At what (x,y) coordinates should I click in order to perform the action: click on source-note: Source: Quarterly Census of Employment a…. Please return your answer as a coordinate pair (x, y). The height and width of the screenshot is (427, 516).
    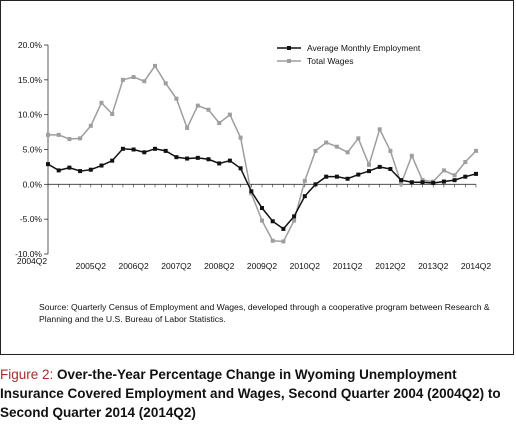
    Looking at the image, I should click on (264, 313).